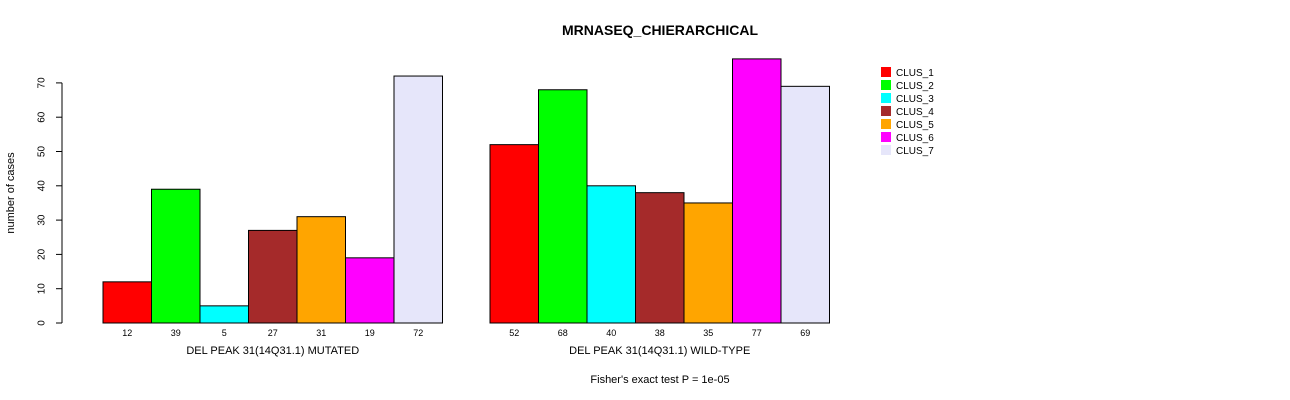 Image resolution: width=1290 pixels, height=400 pixels. Describe the element at coordinates (42, 254) in the screenshot. I see `y-tick-label: 20` at that location.